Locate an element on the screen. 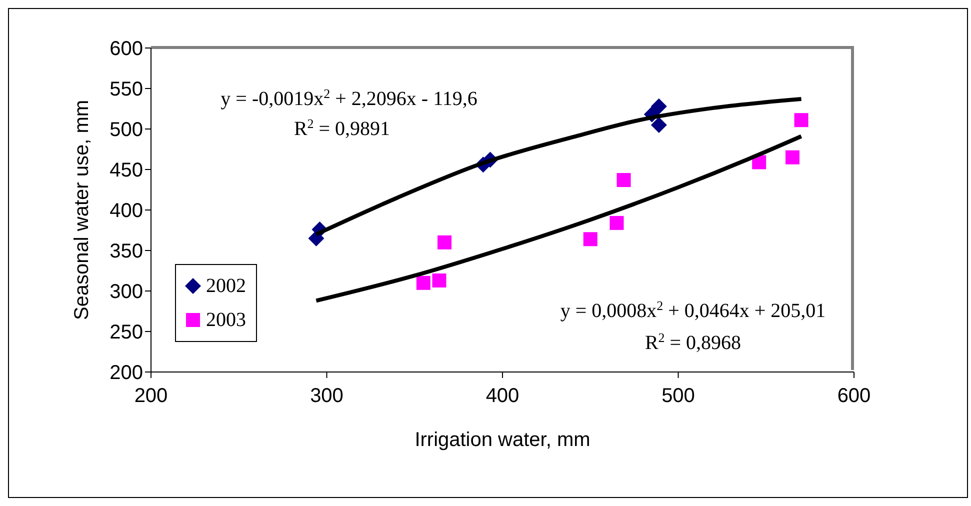 The image size is (971, 506). x-tick-label: 400 is located at coordinates (503, 396).